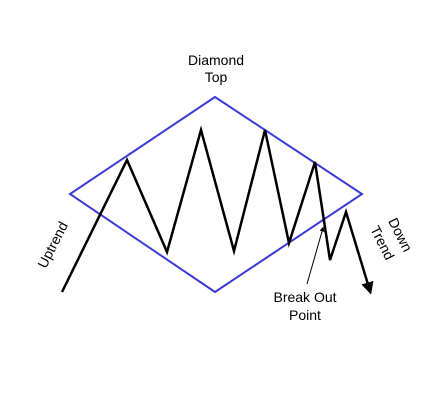  What do you see at coordinates (315, 255) in the screenshot?
I see `breakout-pointer-arrow` at bounding box center [315, 255].